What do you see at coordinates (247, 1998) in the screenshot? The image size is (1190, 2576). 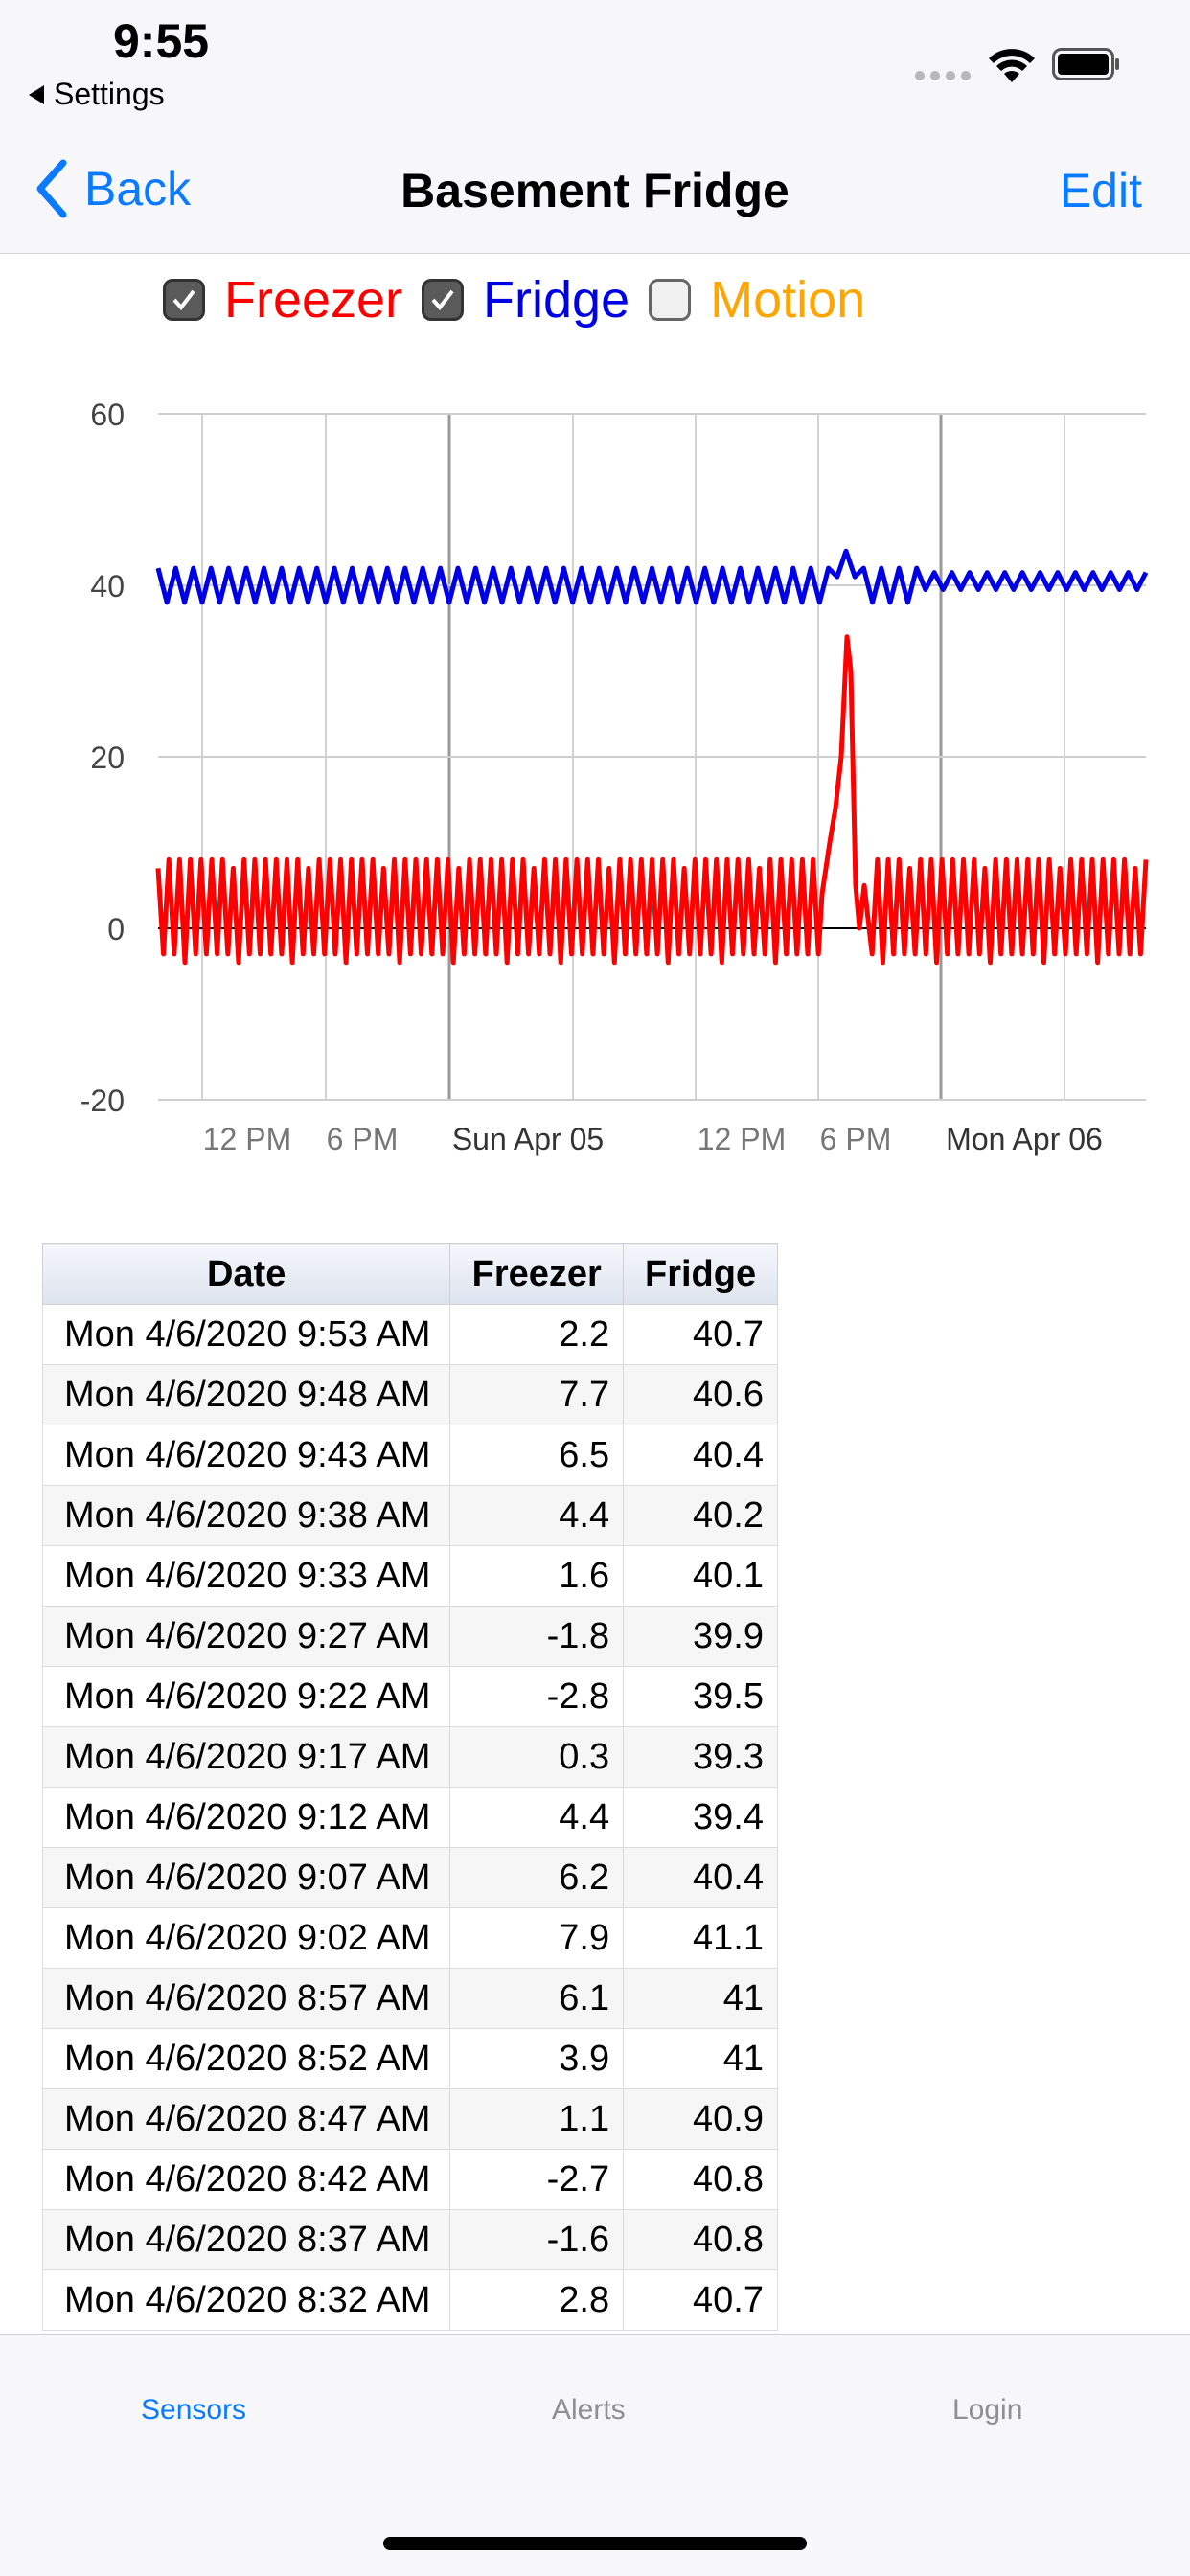 I see `cell-date: Mon 4/6/2020 8:57 AM` at bounding box center [247, 1998].